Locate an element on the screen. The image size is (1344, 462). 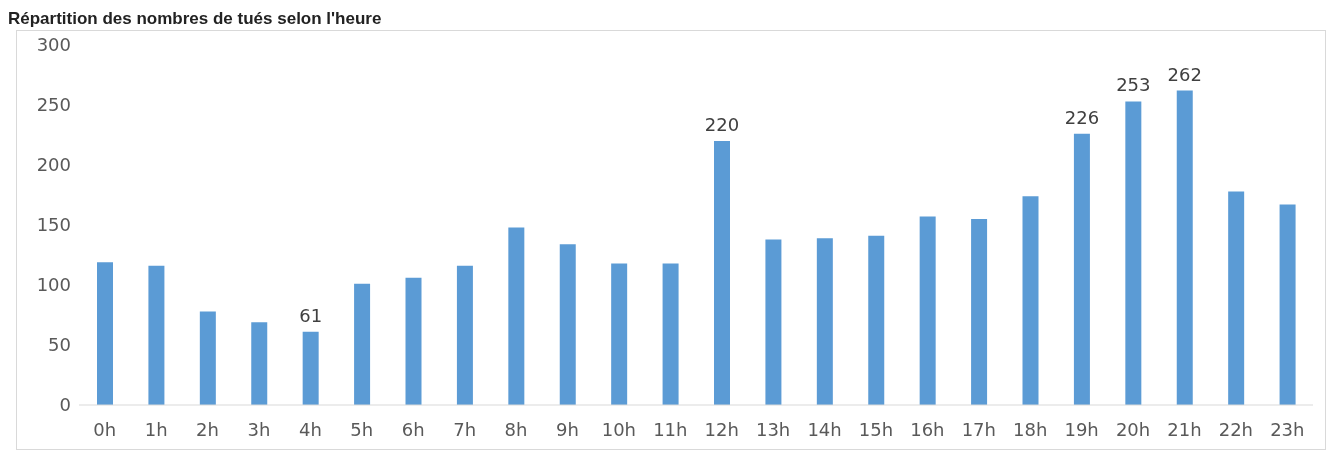
y-tick-label: 150 is located at coordinates (53, 225).